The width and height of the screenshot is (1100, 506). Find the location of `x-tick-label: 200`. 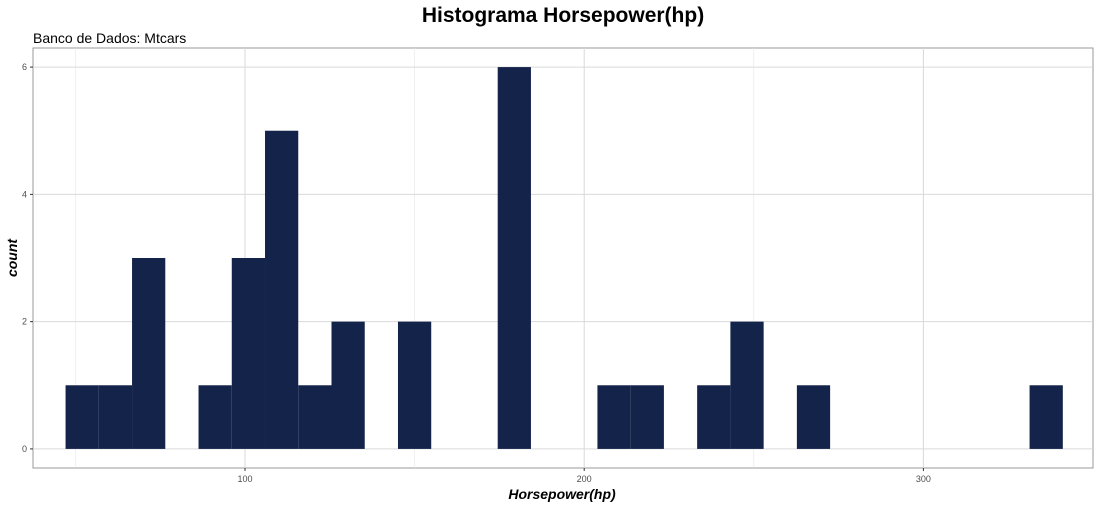

x-tick-label: 200 is located at coordinates (584, 479).